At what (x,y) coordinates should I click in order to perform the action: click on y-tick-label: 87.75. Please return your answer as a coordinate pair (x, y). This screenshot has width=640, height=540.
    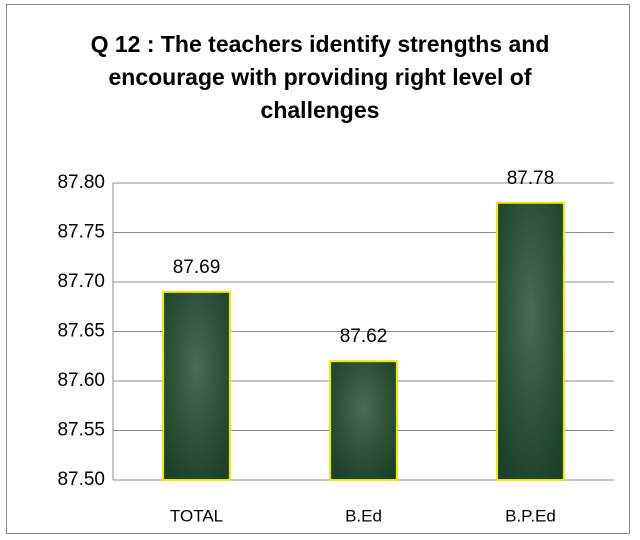
    Looking at the image, I should click on (81, 232).